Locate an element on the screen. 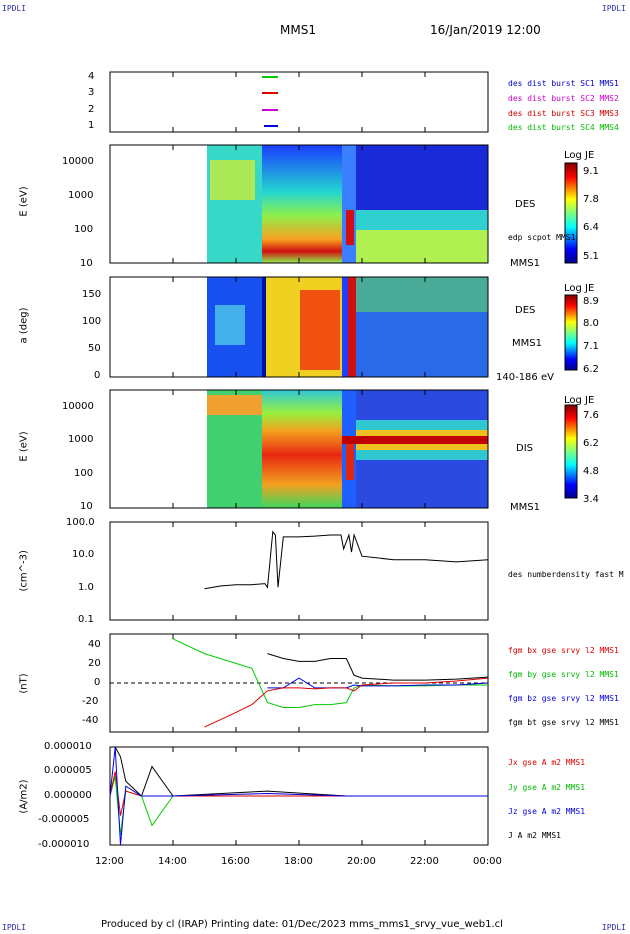  des-pitch-block-gap is located at coordinates (345, 327).